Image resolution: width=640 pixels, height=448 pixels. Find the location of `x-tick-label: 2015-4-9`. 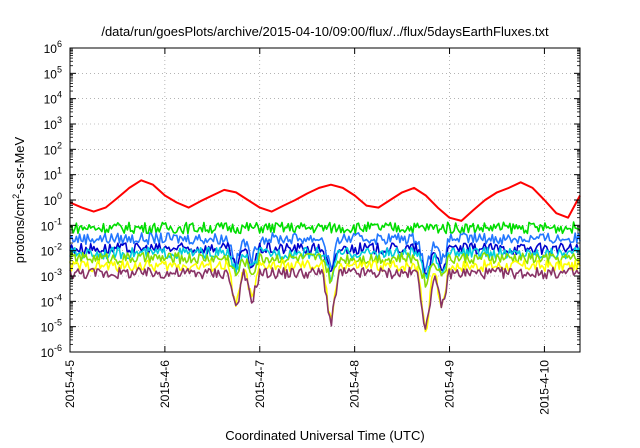

x-tick-label: 2015-4-9 is located at coordinates (450, 384).